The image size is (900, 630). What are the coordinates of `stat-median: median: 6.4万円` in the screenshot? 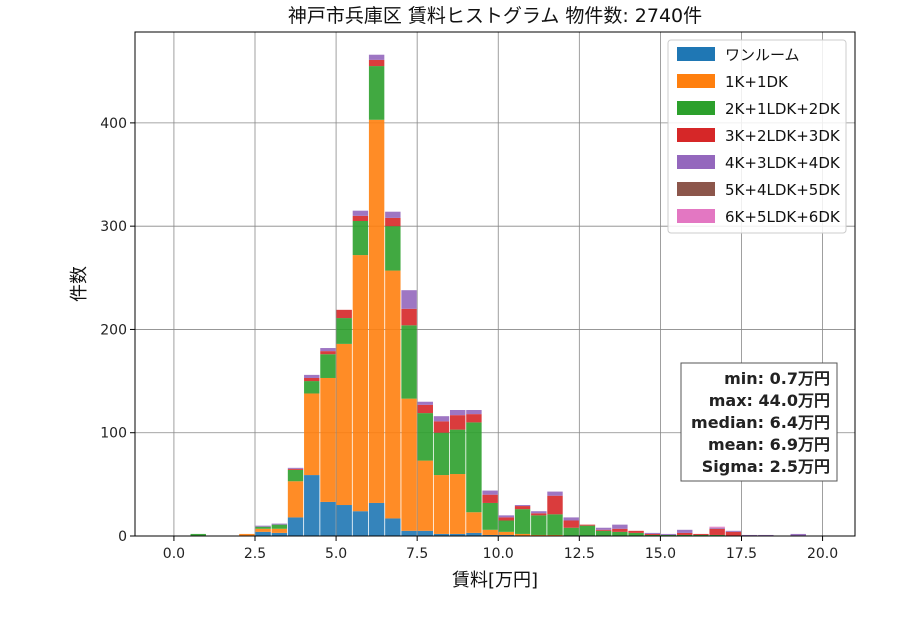 It's located at (760, 422).